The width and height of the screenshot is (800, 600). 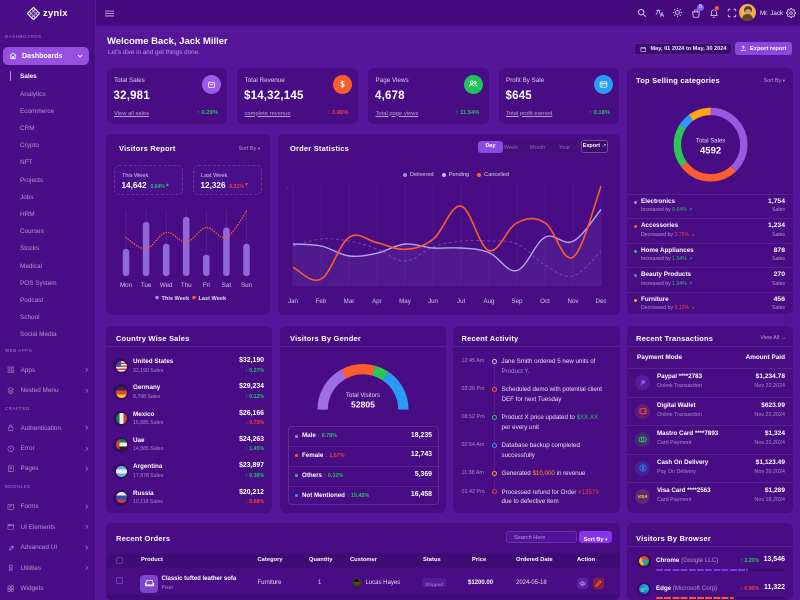 What do you see at coordinates (293, 301) in the screenshot?
I see `svg-text: Jan` at bounding box center [293, 301].